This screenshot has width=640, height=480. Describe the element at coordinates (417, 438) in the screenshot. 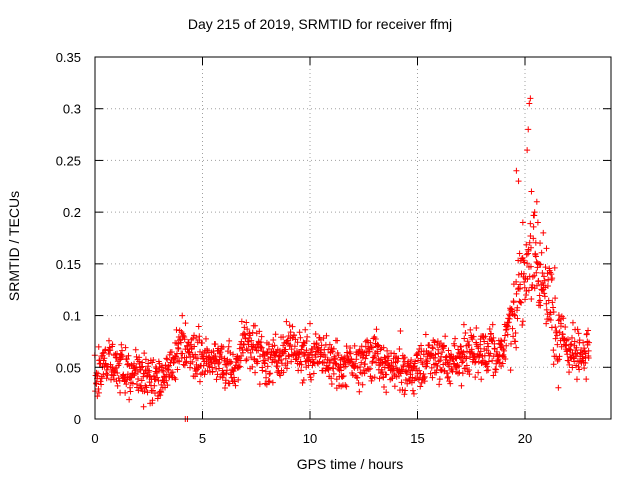

I see `x-tick-label: 15` at that location.